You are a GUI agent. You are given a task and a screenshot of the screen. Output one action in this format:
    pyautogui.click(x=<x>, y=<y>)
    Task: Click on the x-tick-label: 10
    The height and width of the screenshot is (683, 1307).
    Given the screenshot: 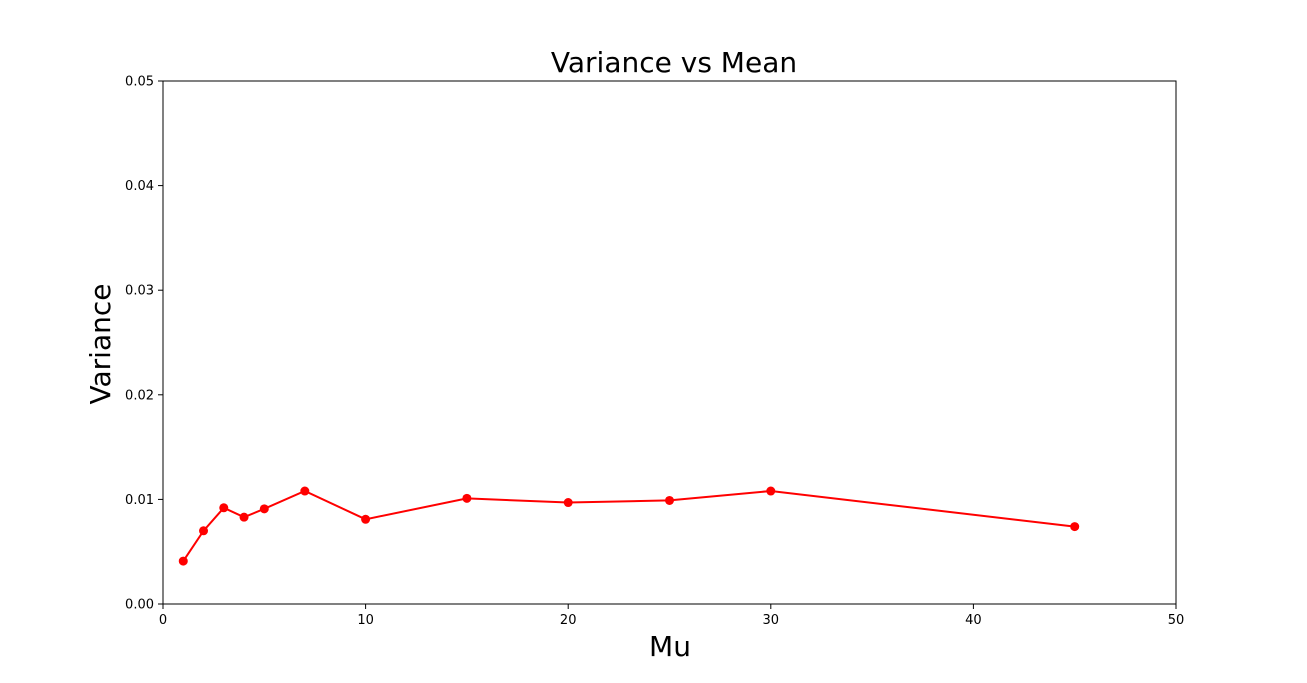 What is the action you would take?
    pyautogui.click(x=365, y=620)
    